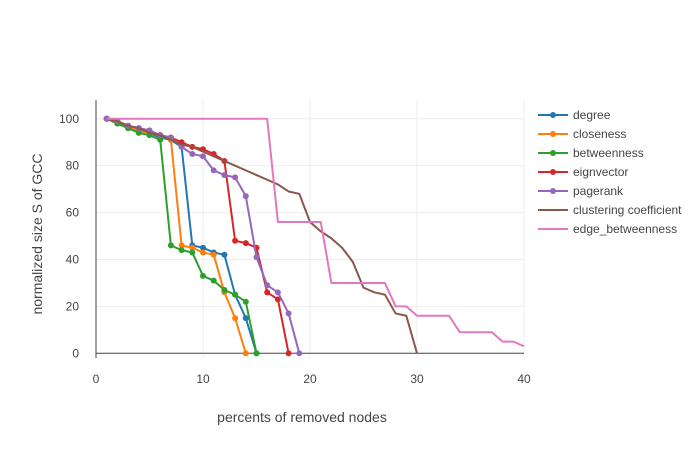  Describe the element at coordinates (203, 379) in the screenshot. I see `x-tick-label: 10` at that location.